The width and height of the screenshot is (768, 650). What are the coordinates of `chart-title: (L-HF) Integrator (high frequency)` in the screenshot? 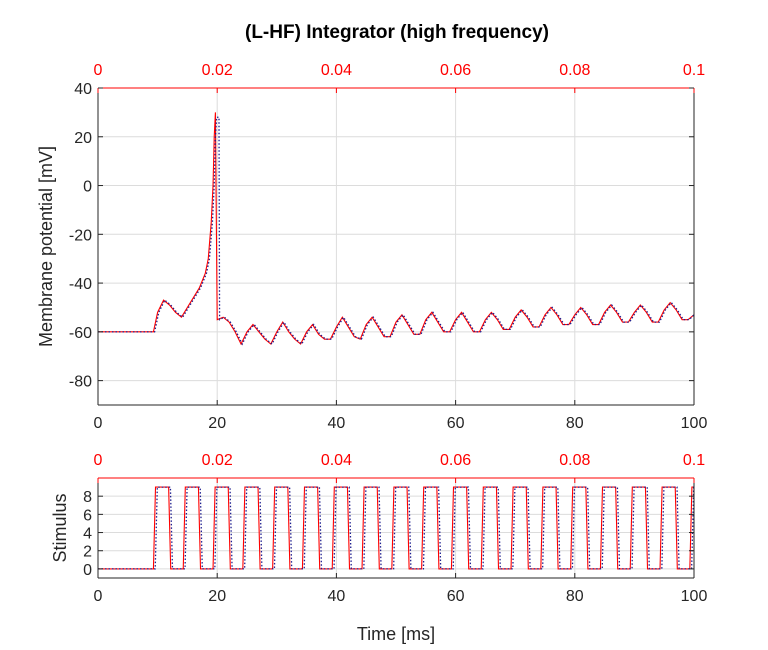 It's located at (397, 32).